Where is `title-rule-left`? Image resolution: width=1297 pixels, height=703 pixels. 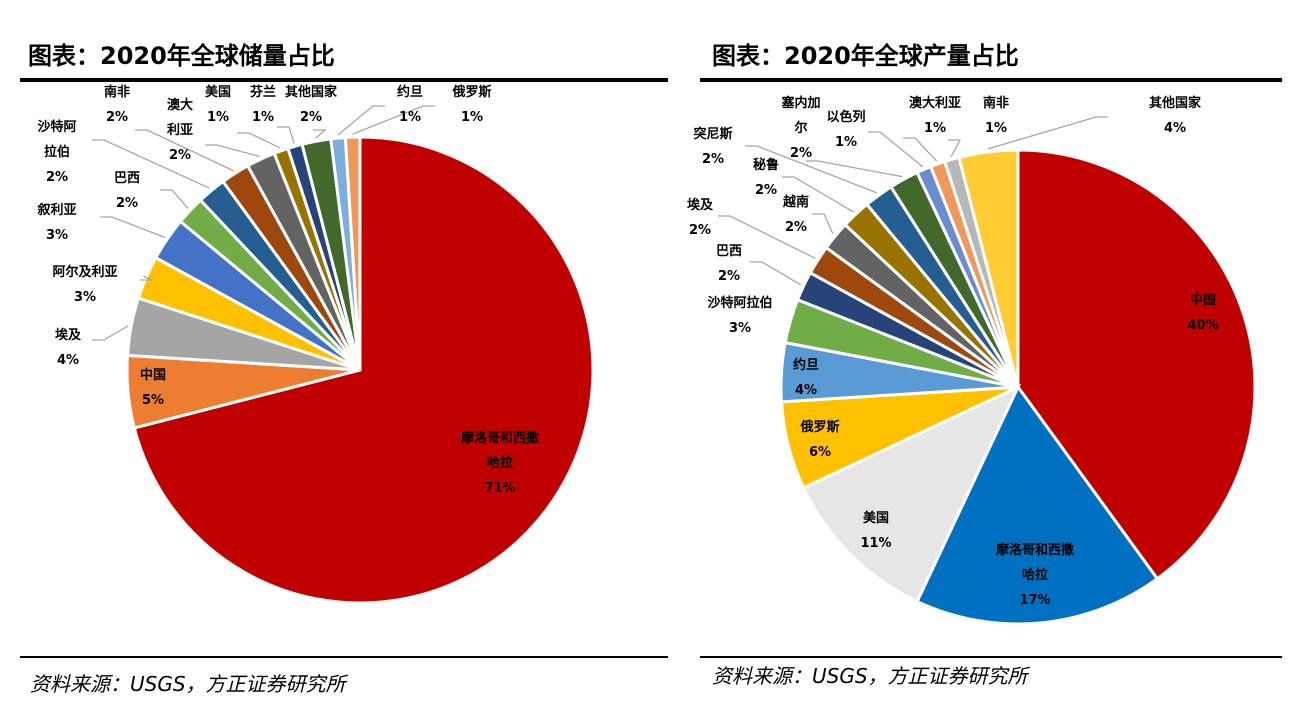
title-rule-left is located at coordinates (344, 80).